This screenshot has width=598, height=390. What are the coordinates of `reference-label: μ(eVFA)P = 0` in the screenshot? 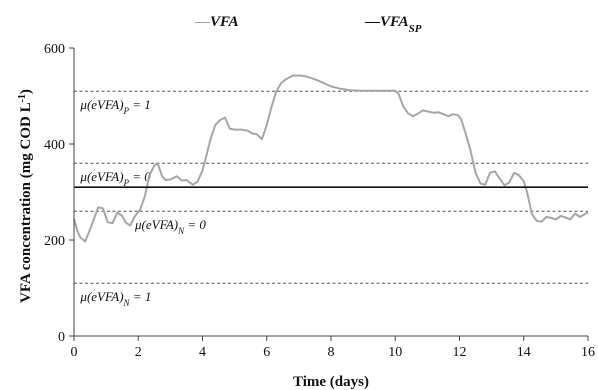 It's located at (115, 178).